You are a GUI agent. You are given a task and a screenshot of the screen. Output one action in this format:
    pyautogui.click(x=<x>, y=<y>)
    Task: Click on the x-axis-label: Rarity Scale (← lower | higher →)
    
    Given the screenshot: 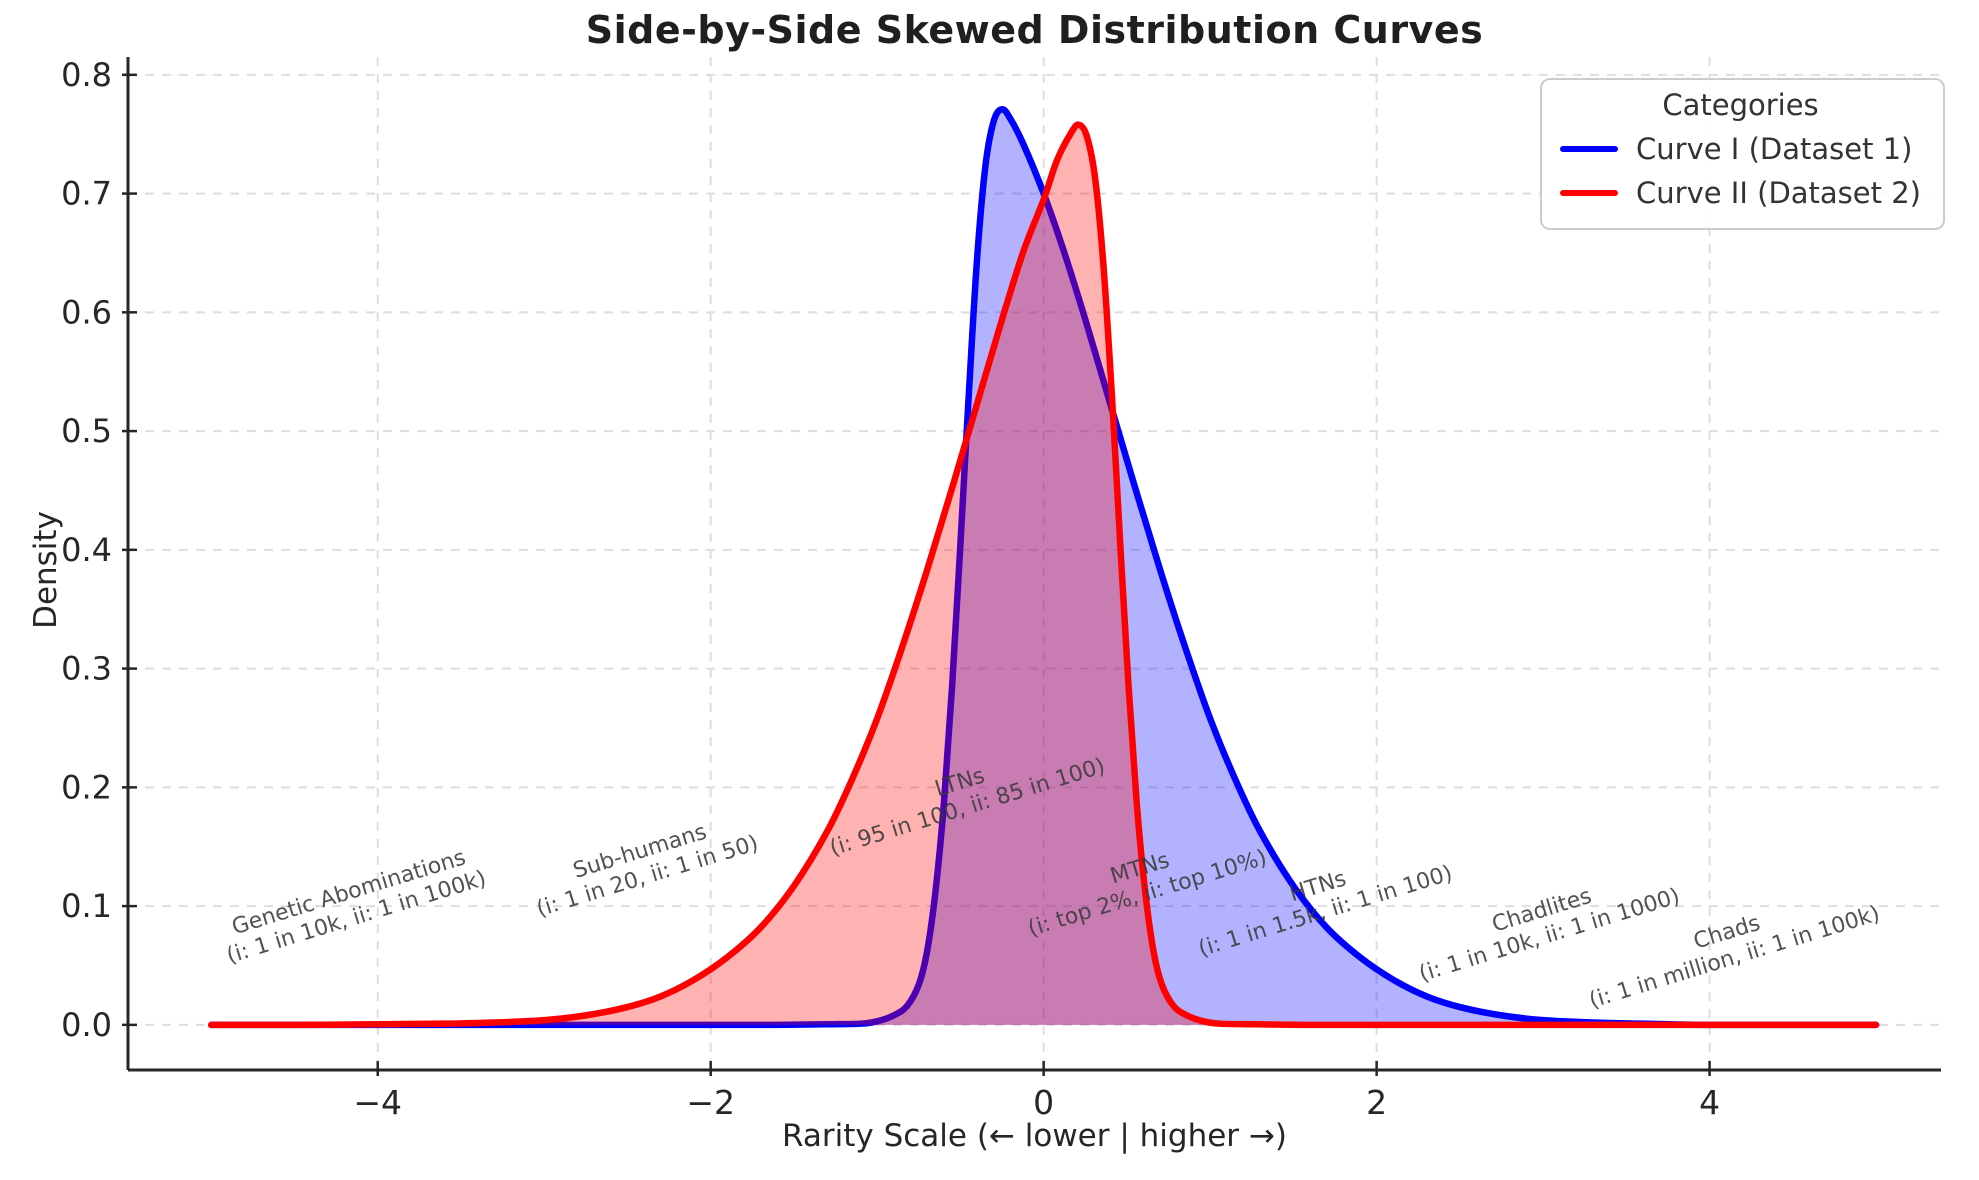 What is the action you would take?
    pyautogui.click(x=1034, y=1136)
    